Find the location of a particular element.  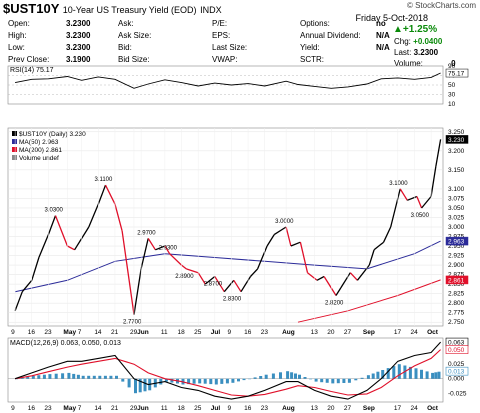

macd-value-tag-label: 0.063 is located at coordinates (456, 343).